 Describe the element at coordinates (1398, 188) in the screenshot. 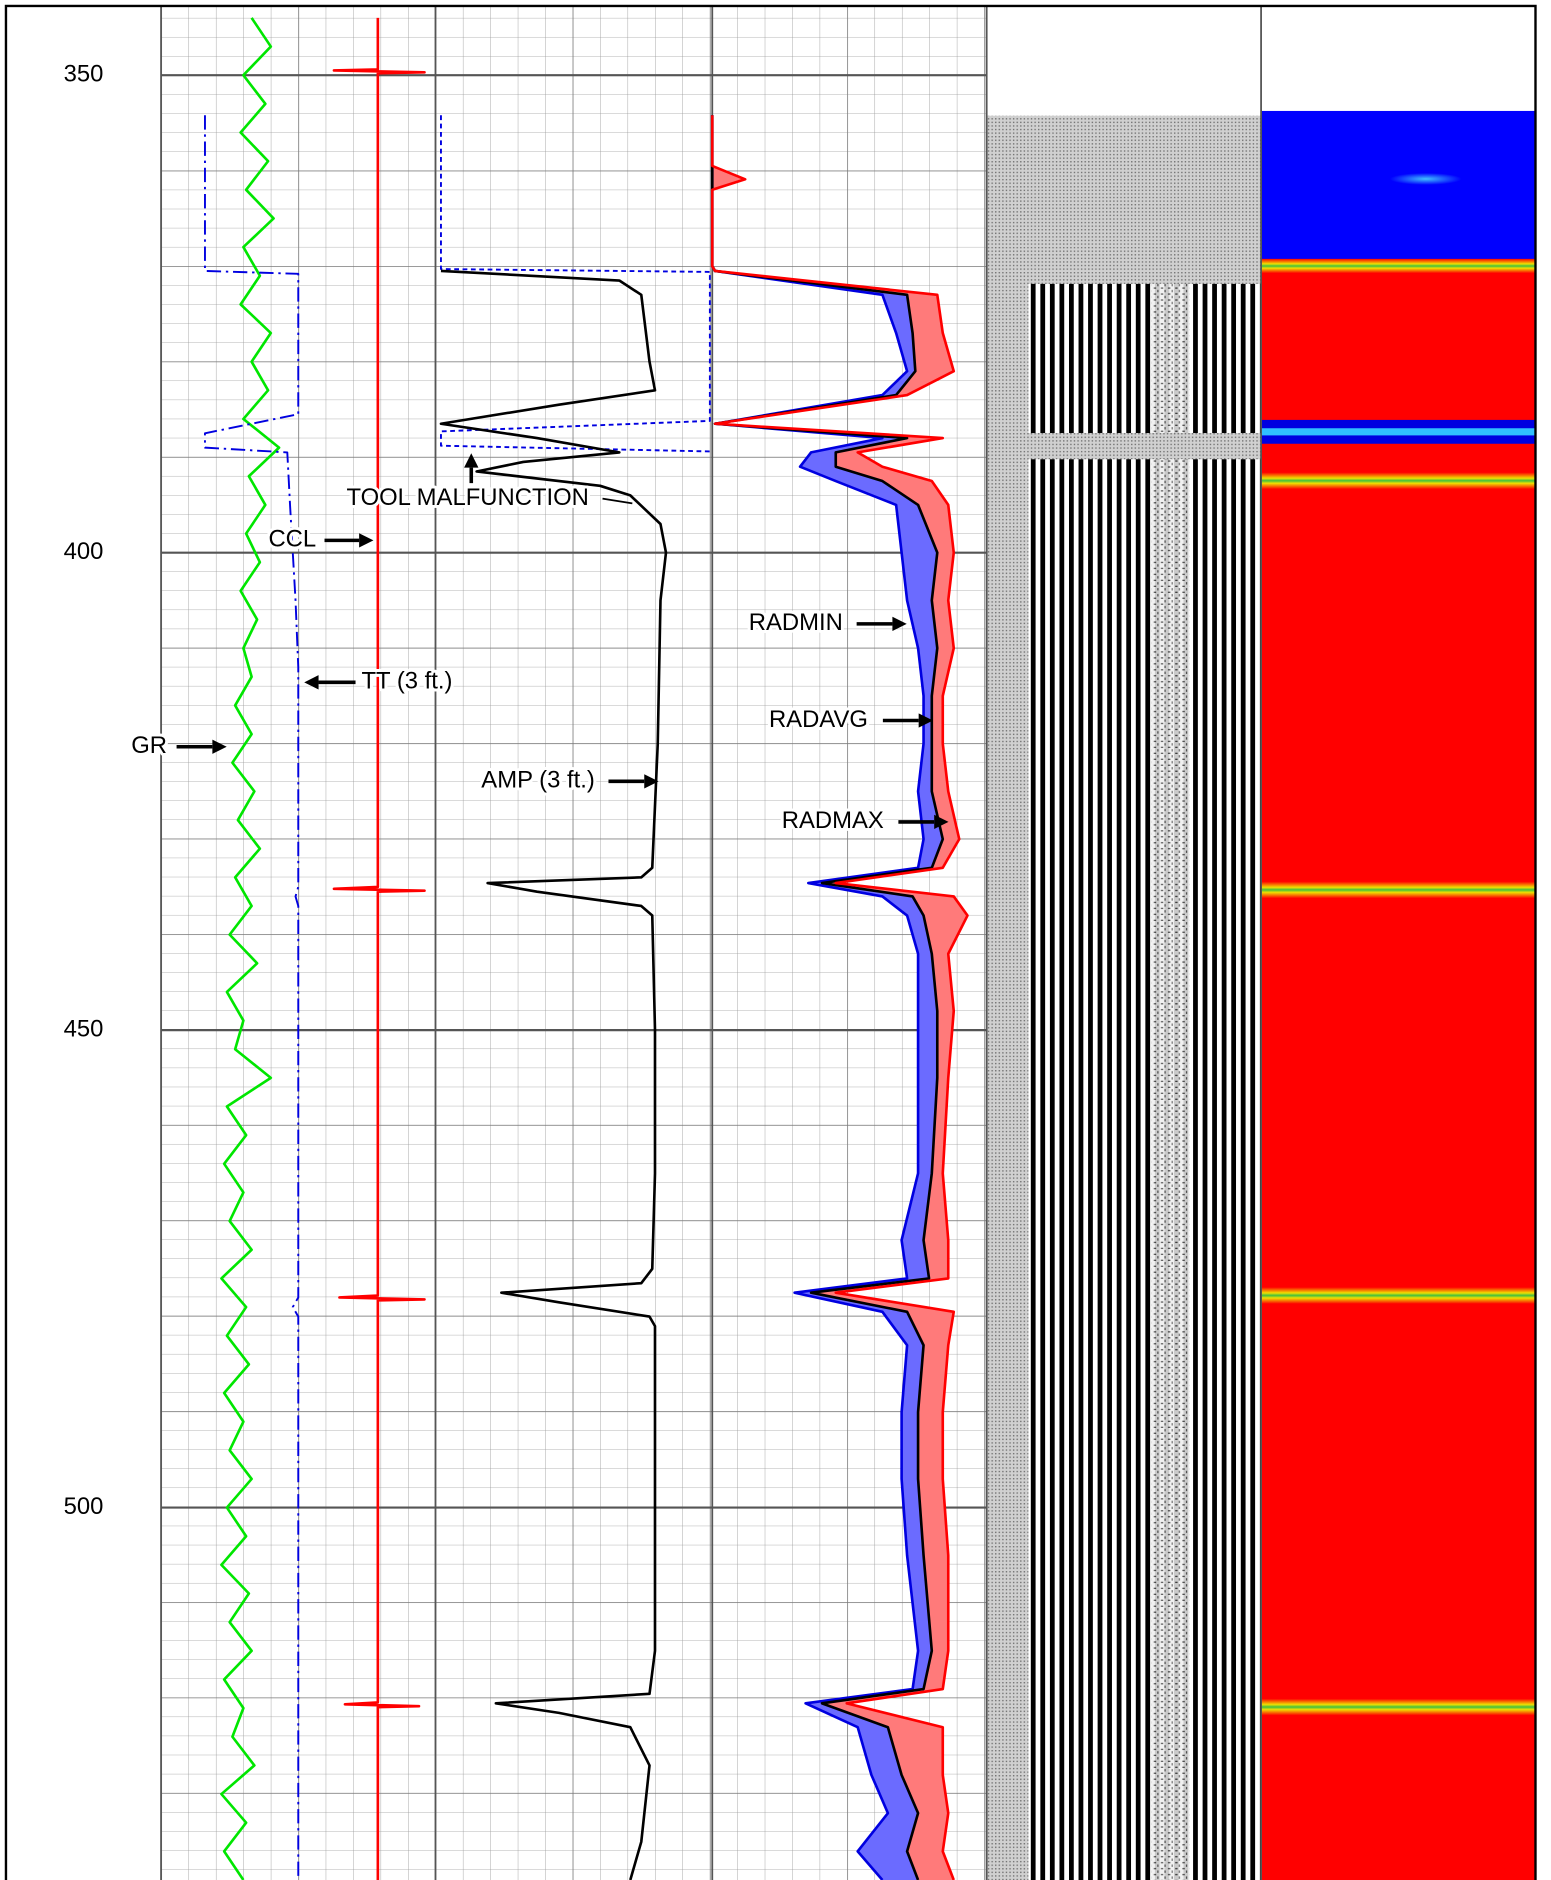

I see `map-blue` at that location.